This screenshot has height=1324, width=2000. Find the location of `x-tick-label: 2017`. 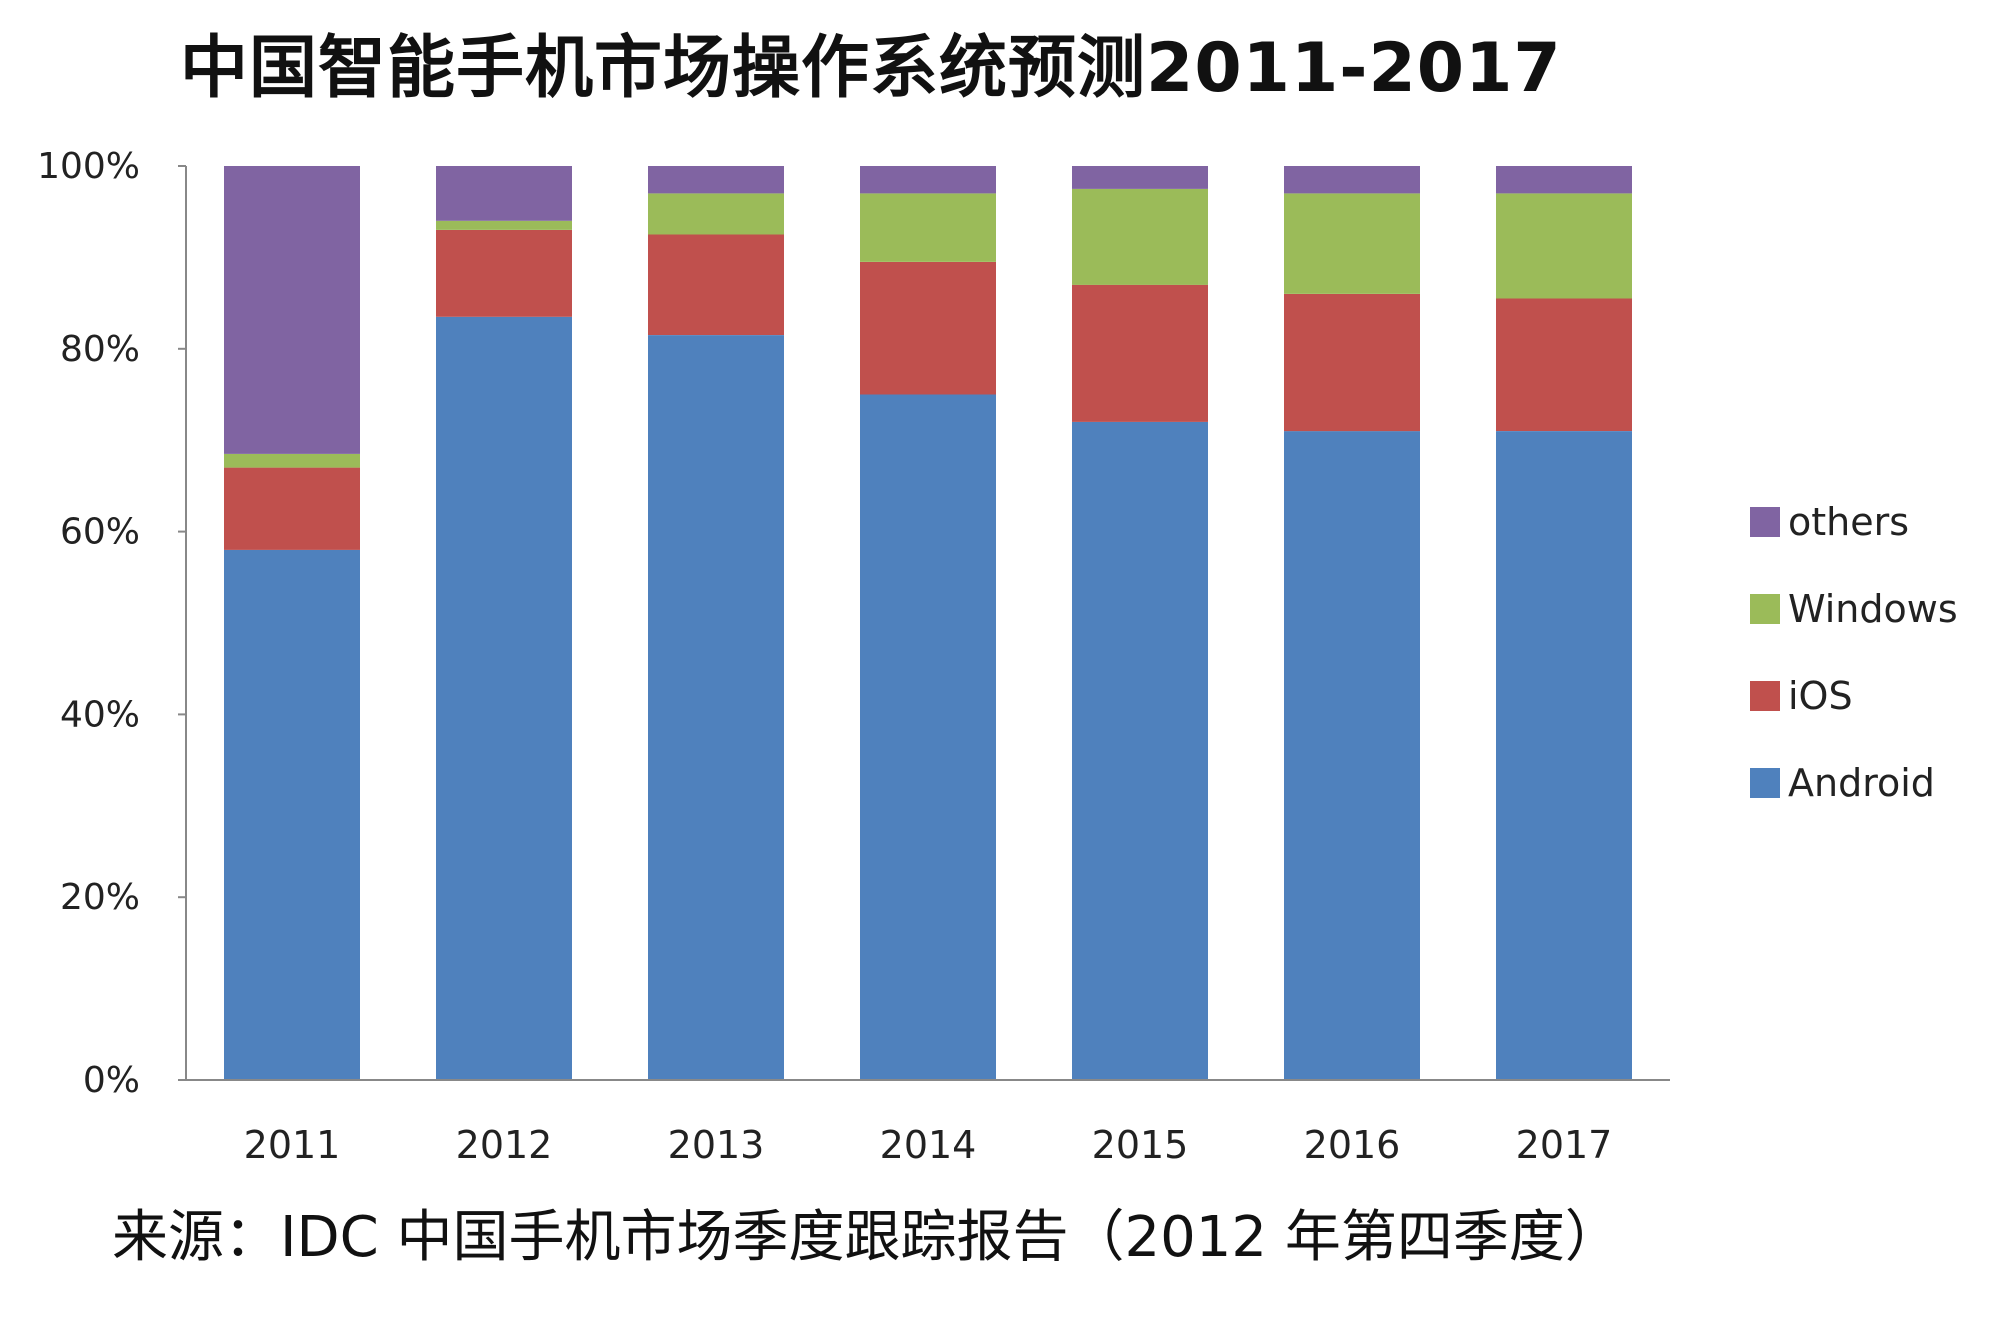

x-tick-label: 2017 is located at coordinates (1564, 1145).